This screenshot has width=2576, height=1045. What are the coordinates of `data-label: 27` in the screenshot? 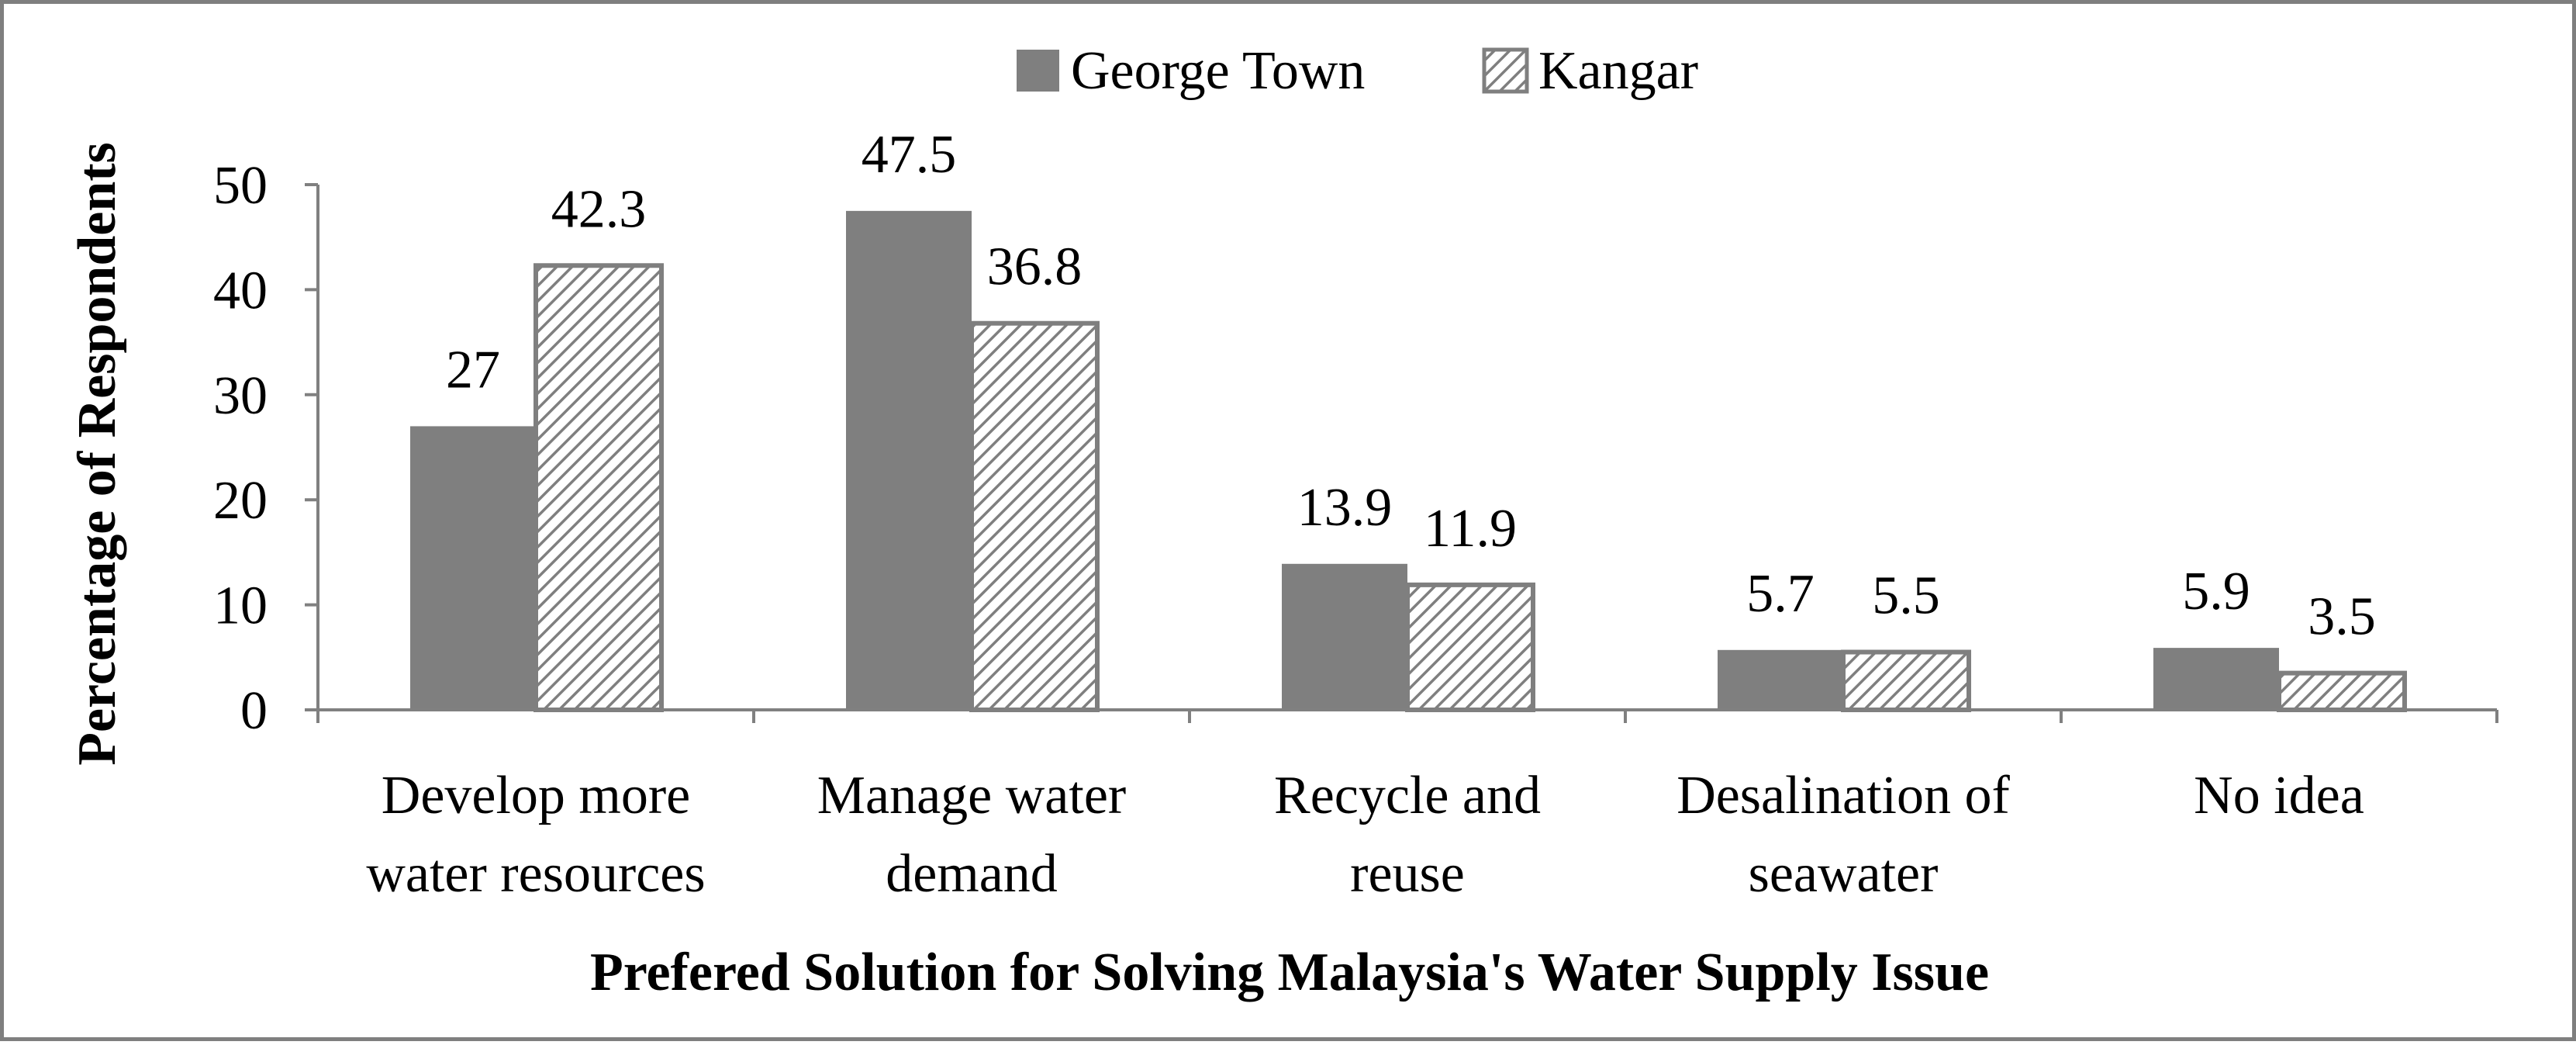 It's located at (473, 370).